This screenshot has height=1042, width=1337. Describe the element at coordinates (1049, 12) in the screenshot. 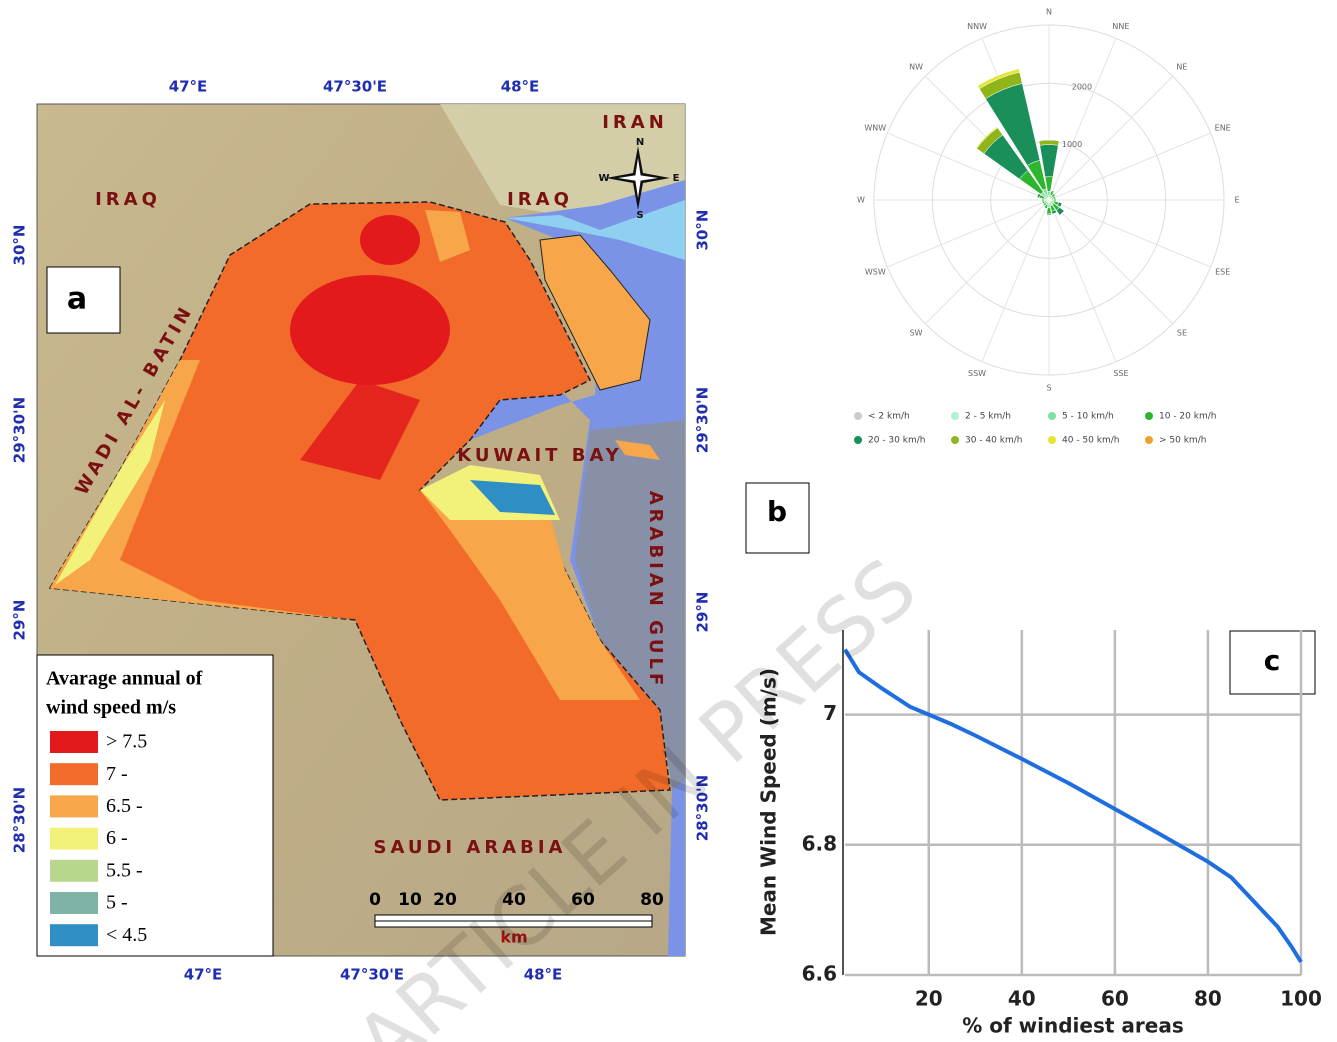

I see `direction-label: N` at that location.